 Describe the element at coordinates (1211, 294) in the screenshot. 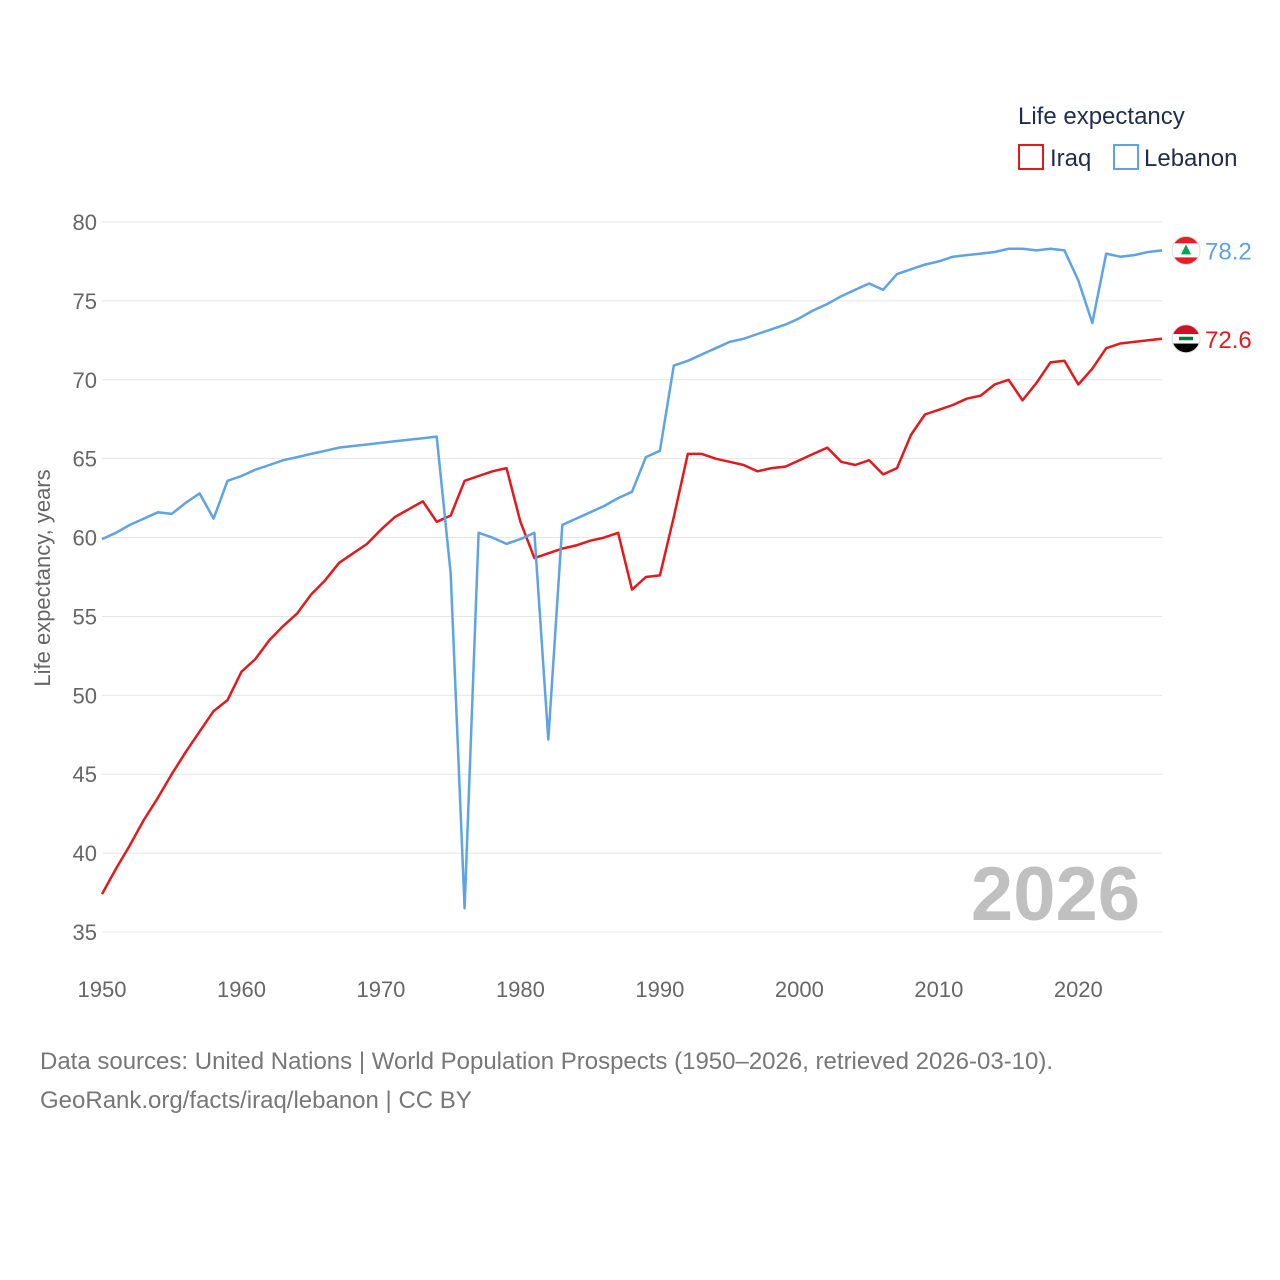

I see `end-labels: 72.6 78.2` at that location.